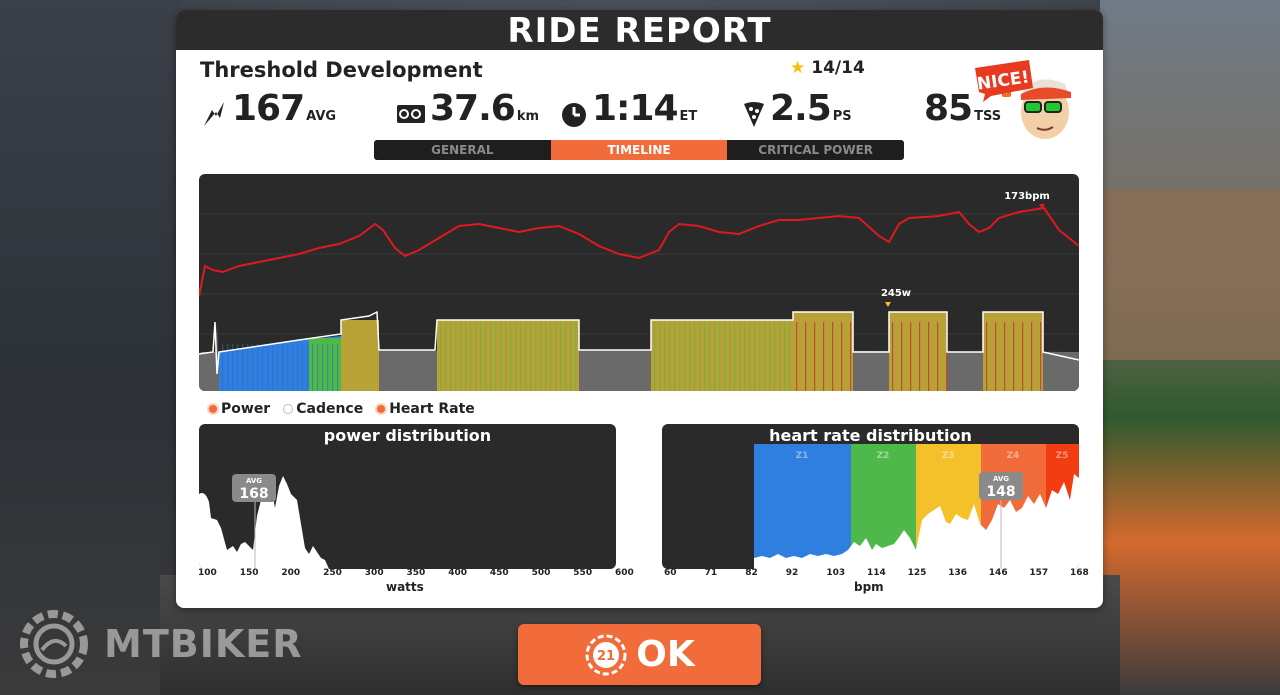 The width and height of the screenshot is (1280, 695). What do you see at coordinates (473, 108) in the screenshot?
I see `stat-value: 37.6` at bounding box center [473, 108].